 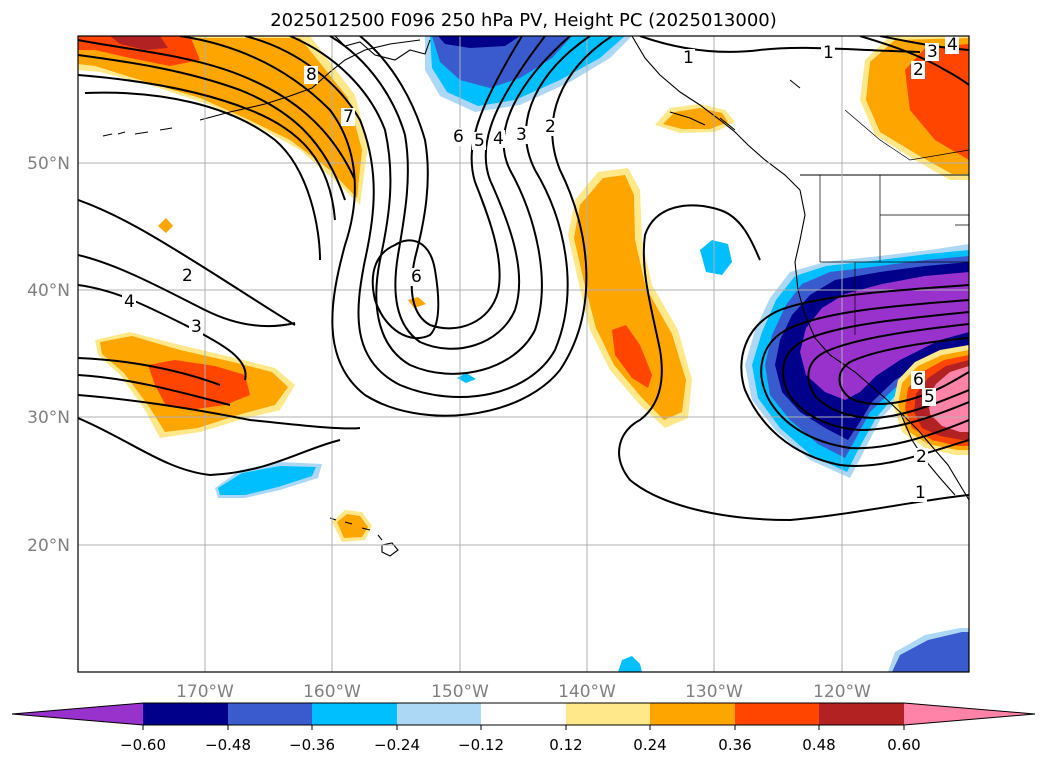 I want to click on pv-positive-region-hawaii-core, so click(x=352, y=526).